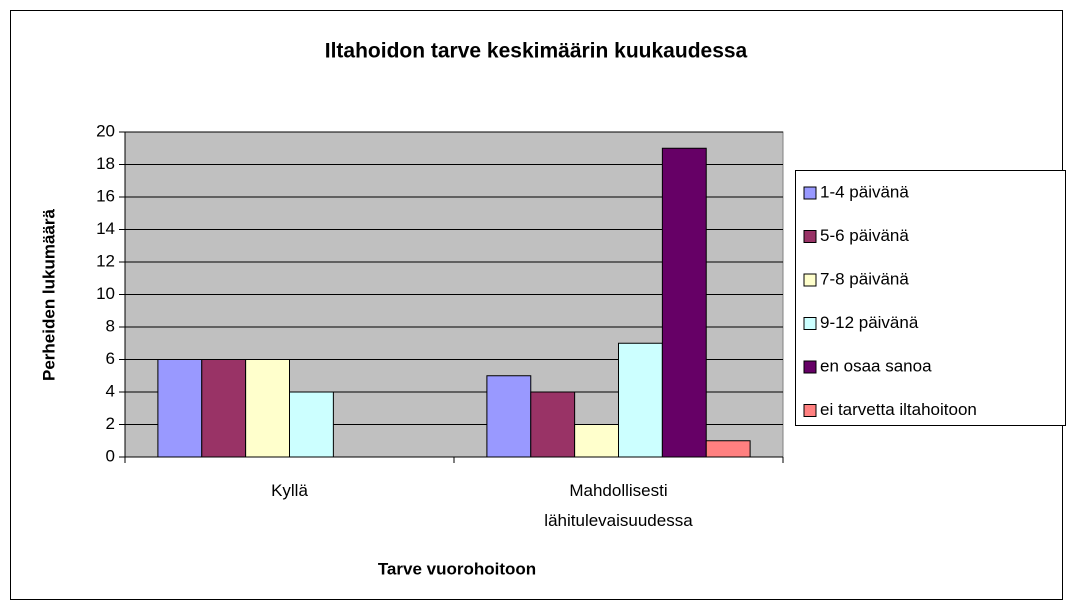 The width and height of the screenshot is (1073, 610). I want to click on y-tick-label: 4, so click(110, 390).